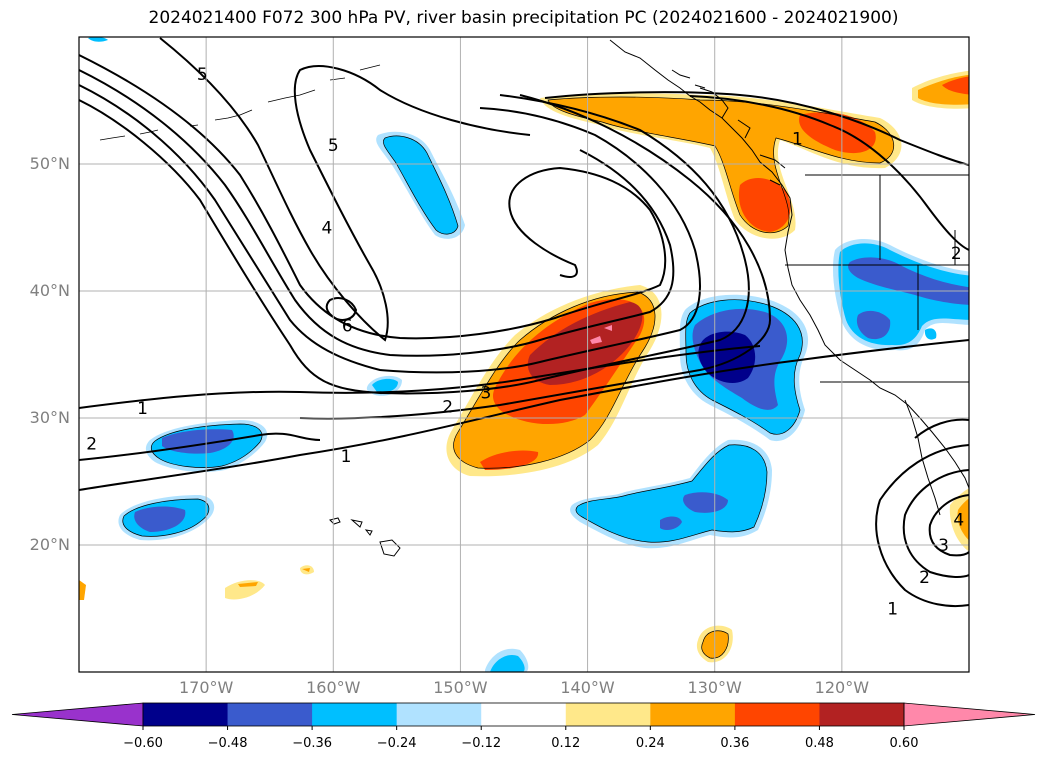 The width and height of the screenshot is (1047, 765). What do you see at coordinates (735, 743) in the screenshot?
I see `colorbar-tick-label: 0.36` at bounding box center [735, 743].